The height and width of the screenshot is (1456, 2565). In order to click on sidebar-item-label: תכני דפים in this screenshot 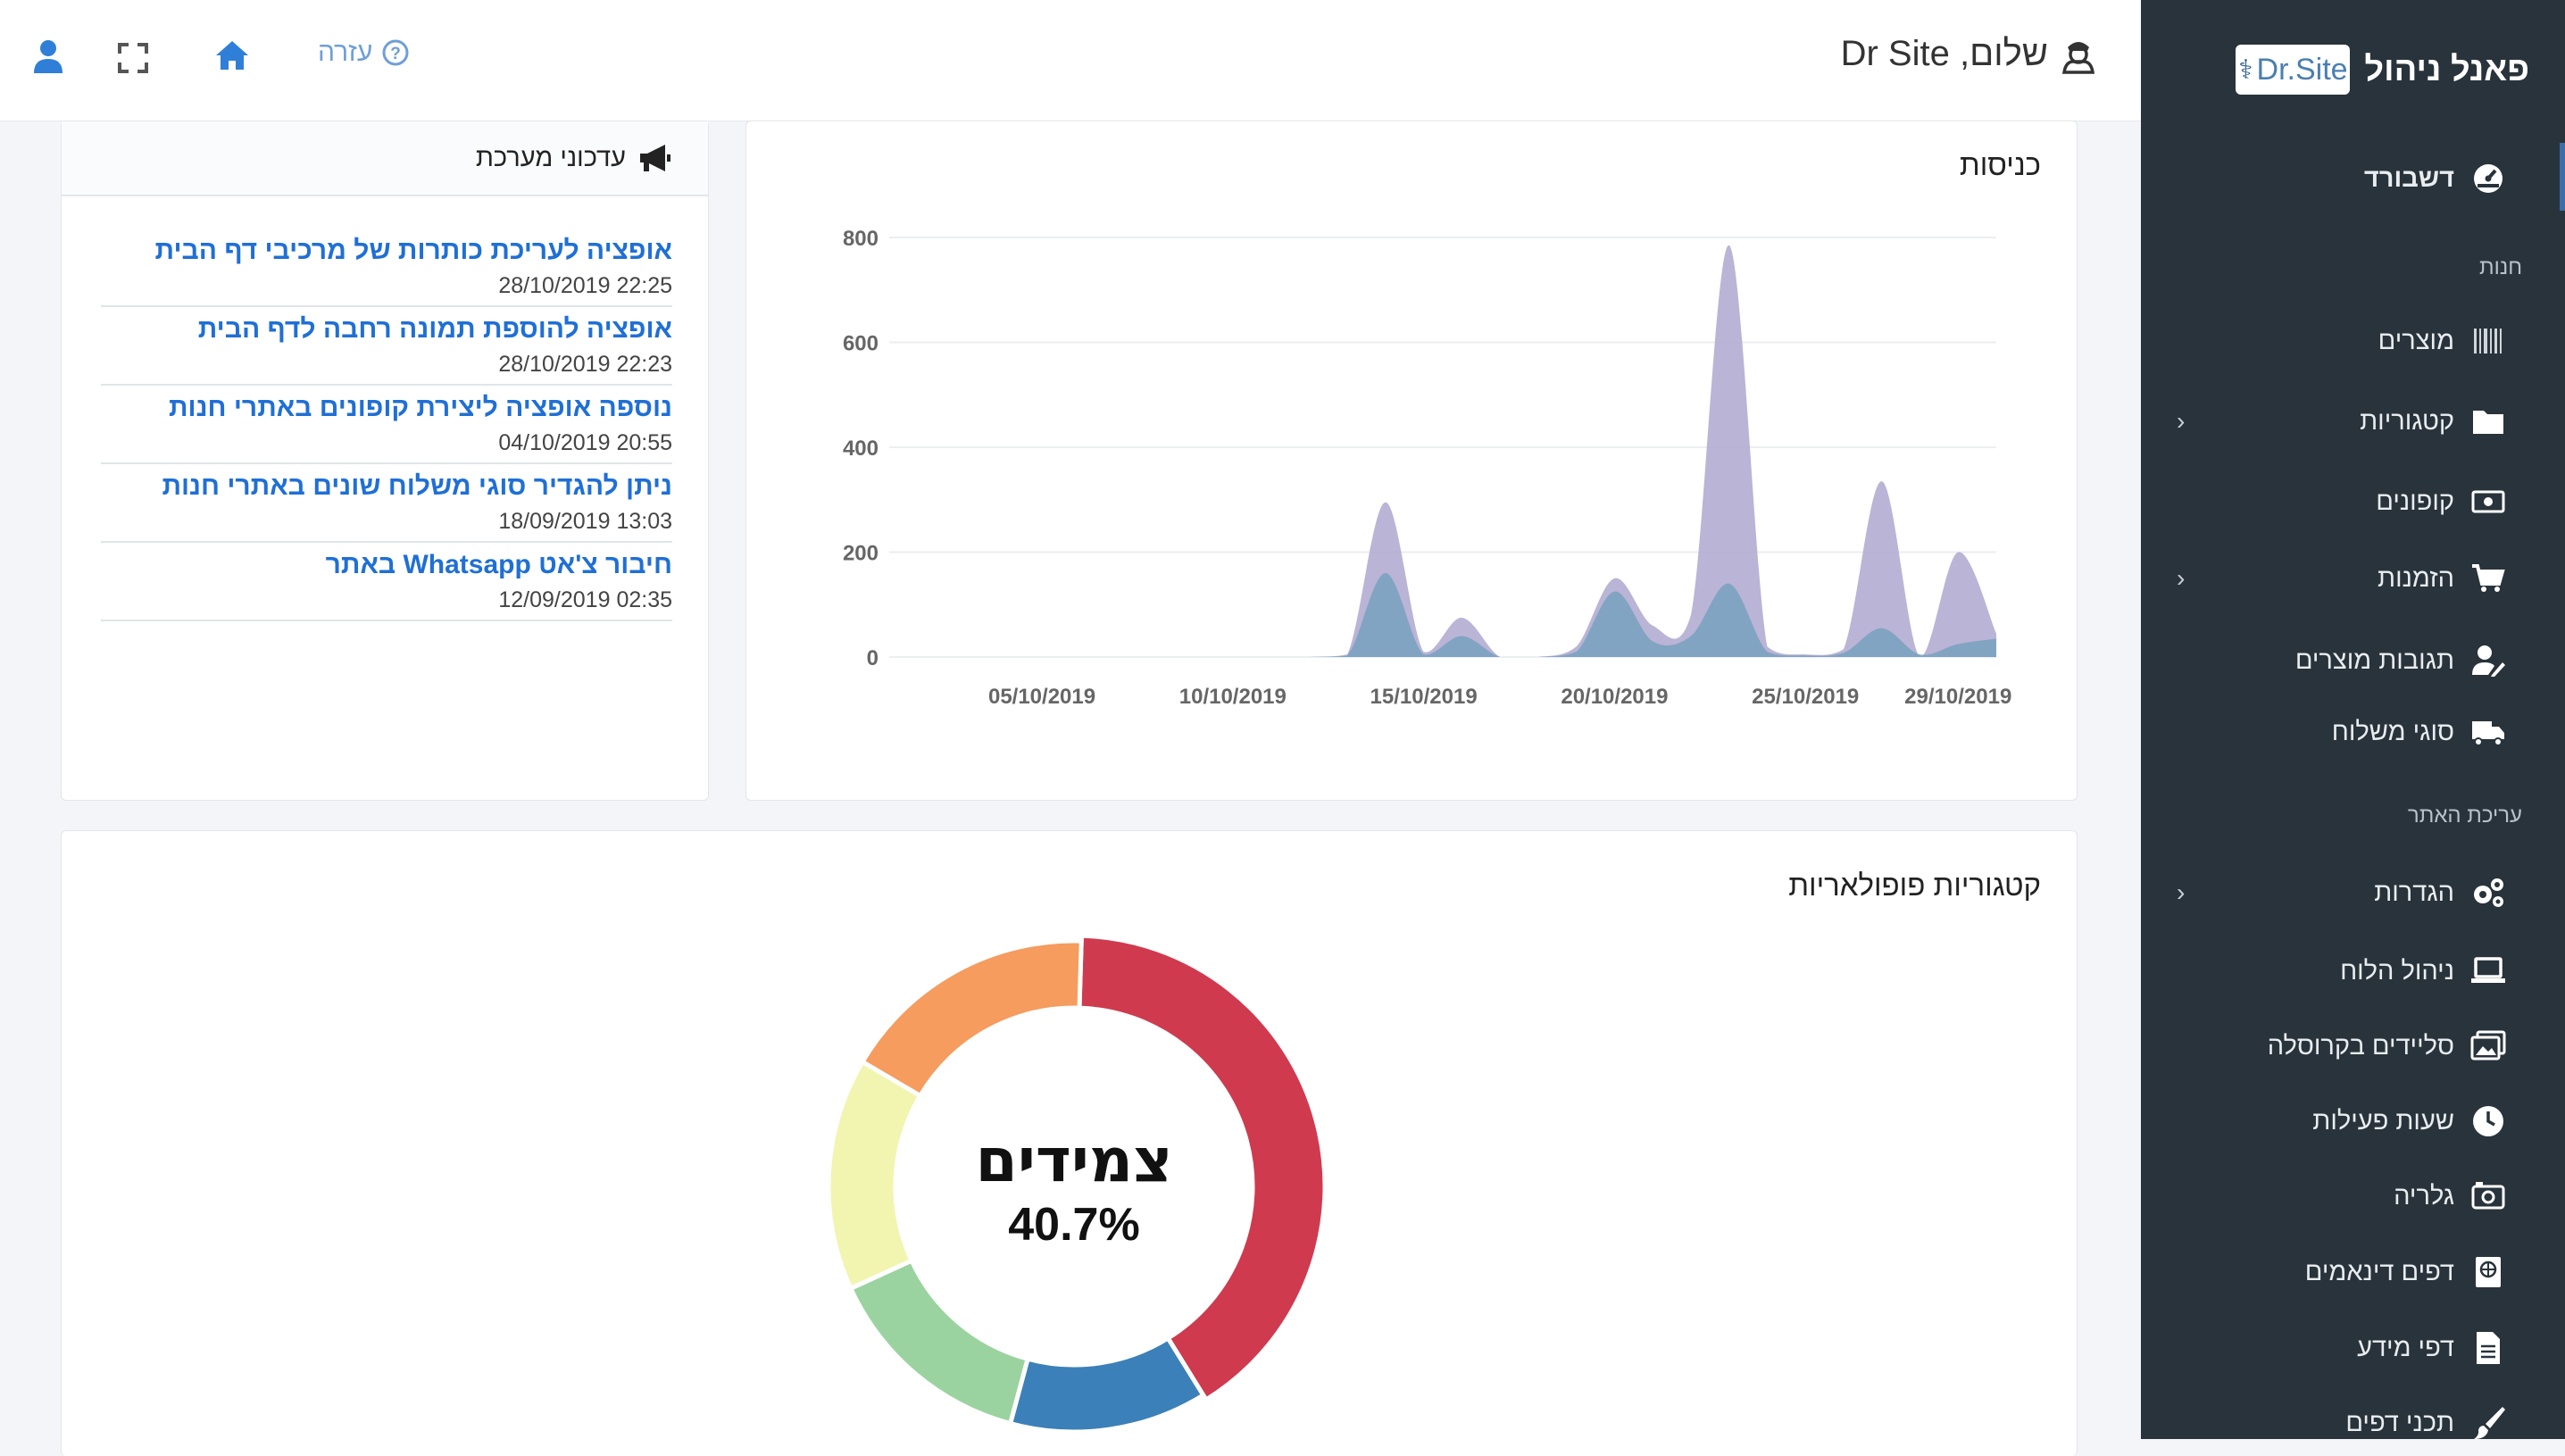, I will do `click(2399, 1422)`.